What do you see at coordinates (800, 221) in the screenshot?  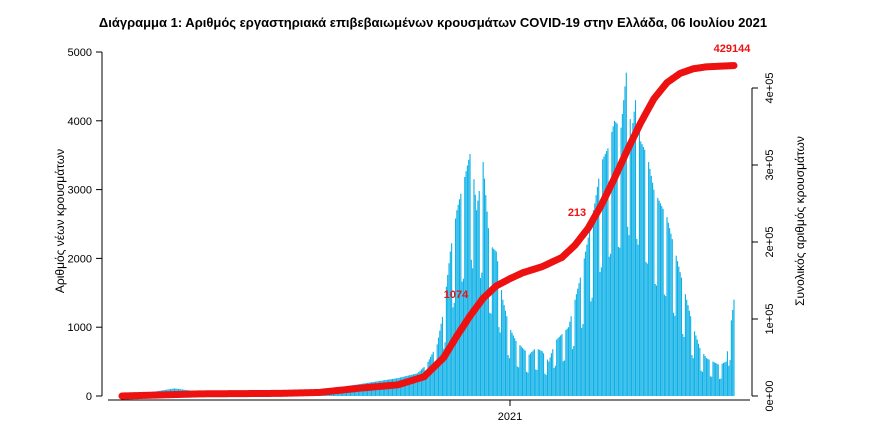 I see `y2-axis-label: Συνολικός αριθμός κρουσμάτων` at bounding box center [800, 221].